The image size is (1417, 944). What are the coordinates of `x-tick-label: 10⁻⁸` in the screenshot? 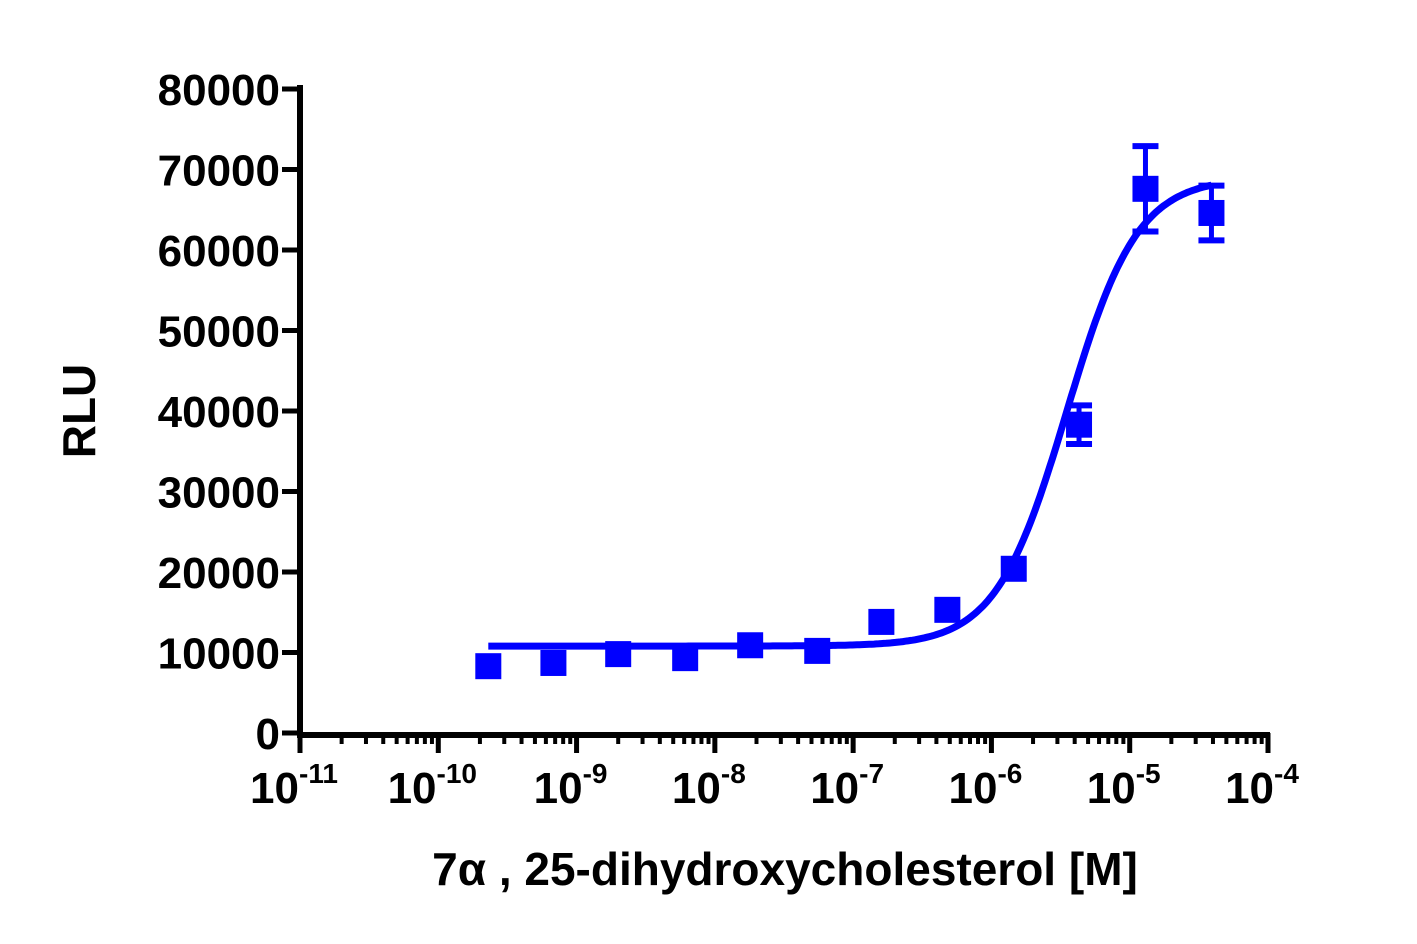 It's located at (709, 785).